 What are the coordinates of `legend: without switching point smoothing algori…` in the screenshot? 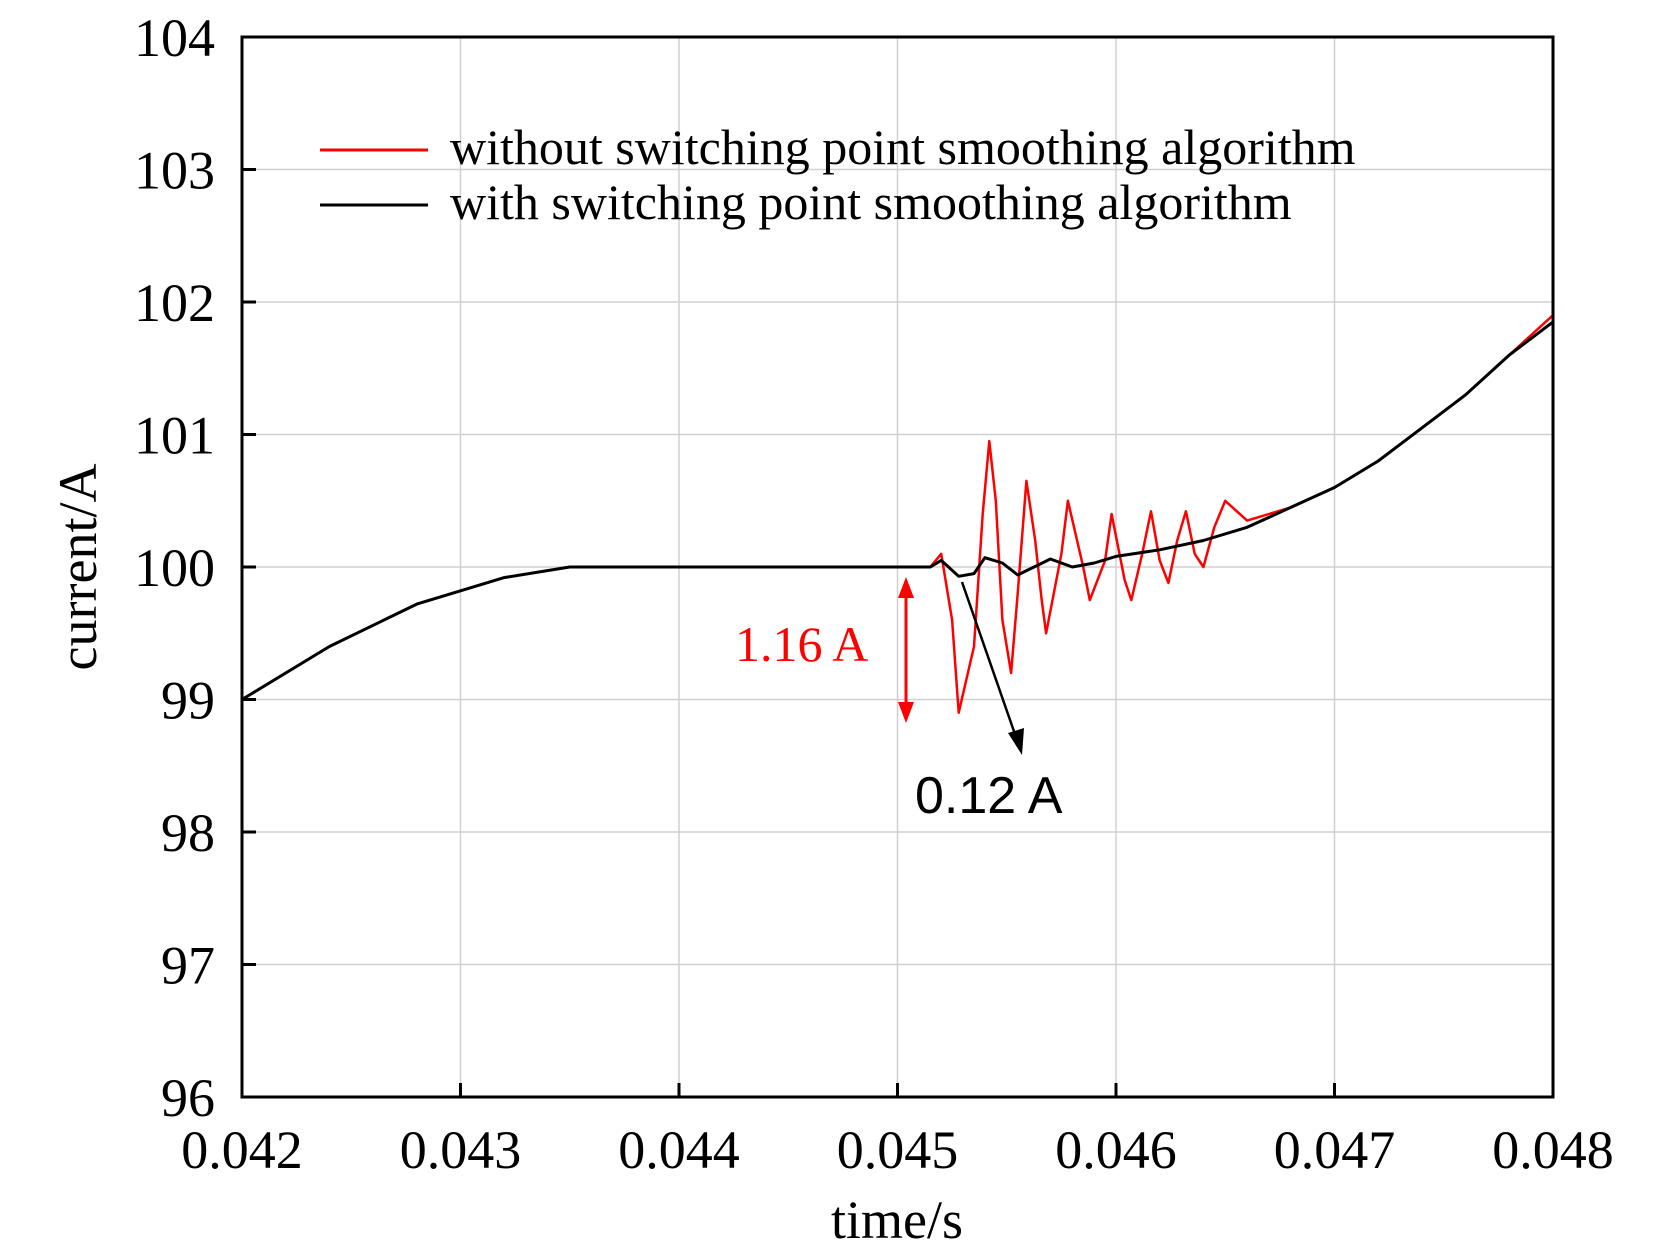 It's located at (838, 174).